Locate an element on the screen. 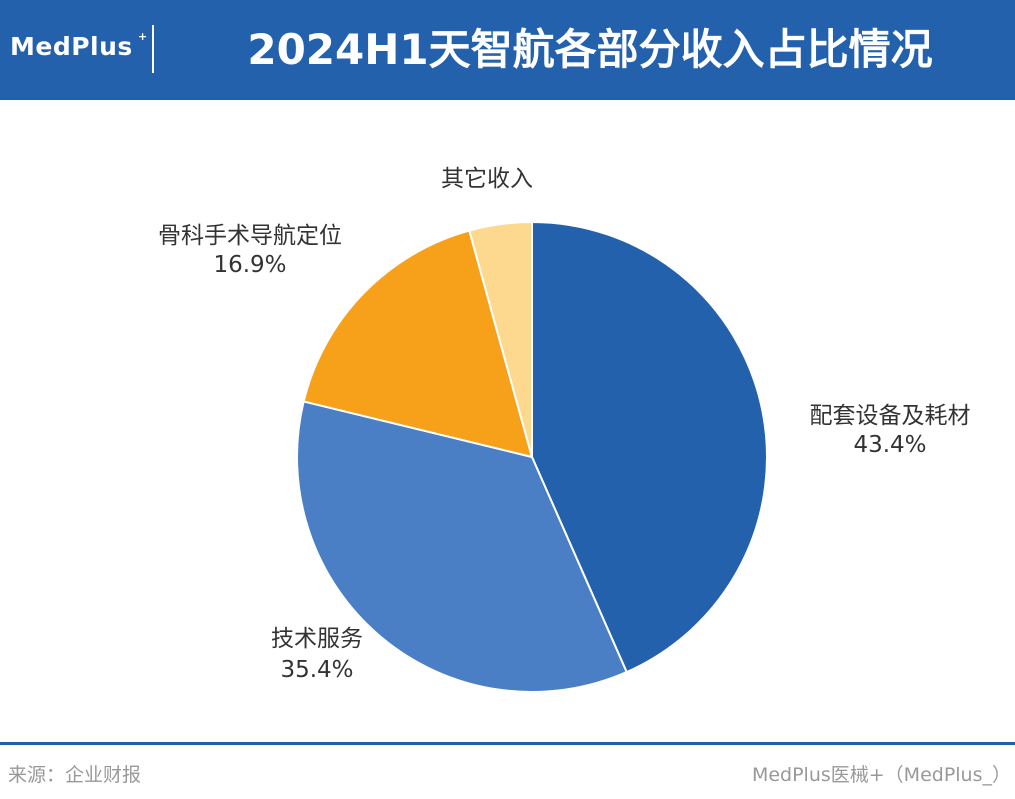 The width and height of the screenshot is (1015, 799). brand-logo-plus: + is located at coordinates (143, 36).